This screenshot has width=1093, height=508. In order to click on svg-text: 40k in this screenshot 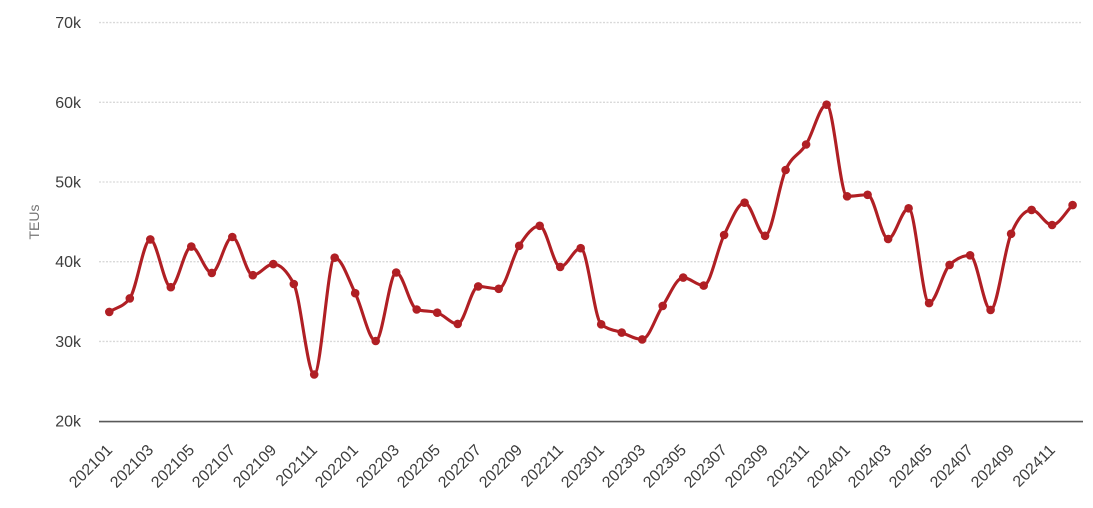, I will do `click(68, 262)`.